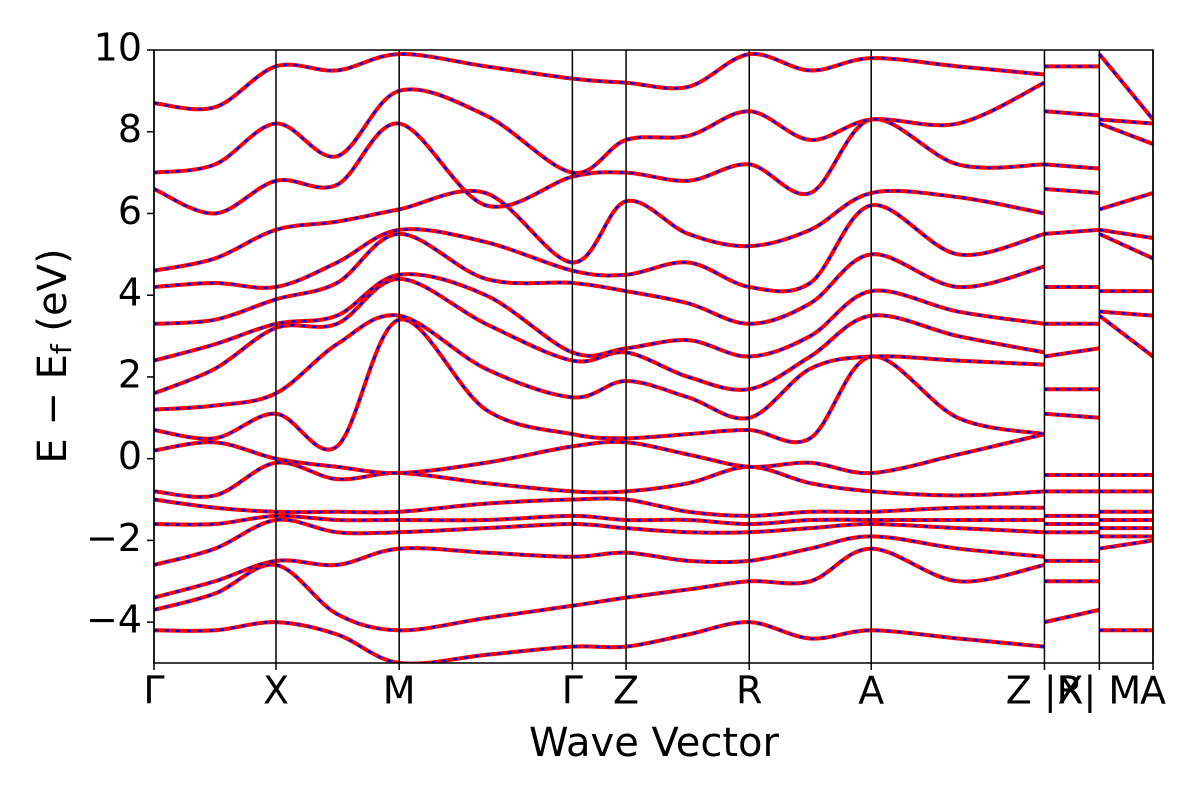  Describe the element at coordinates (53, 296) in the screenshot. I see `y-label-unit: (eV)` at that location.